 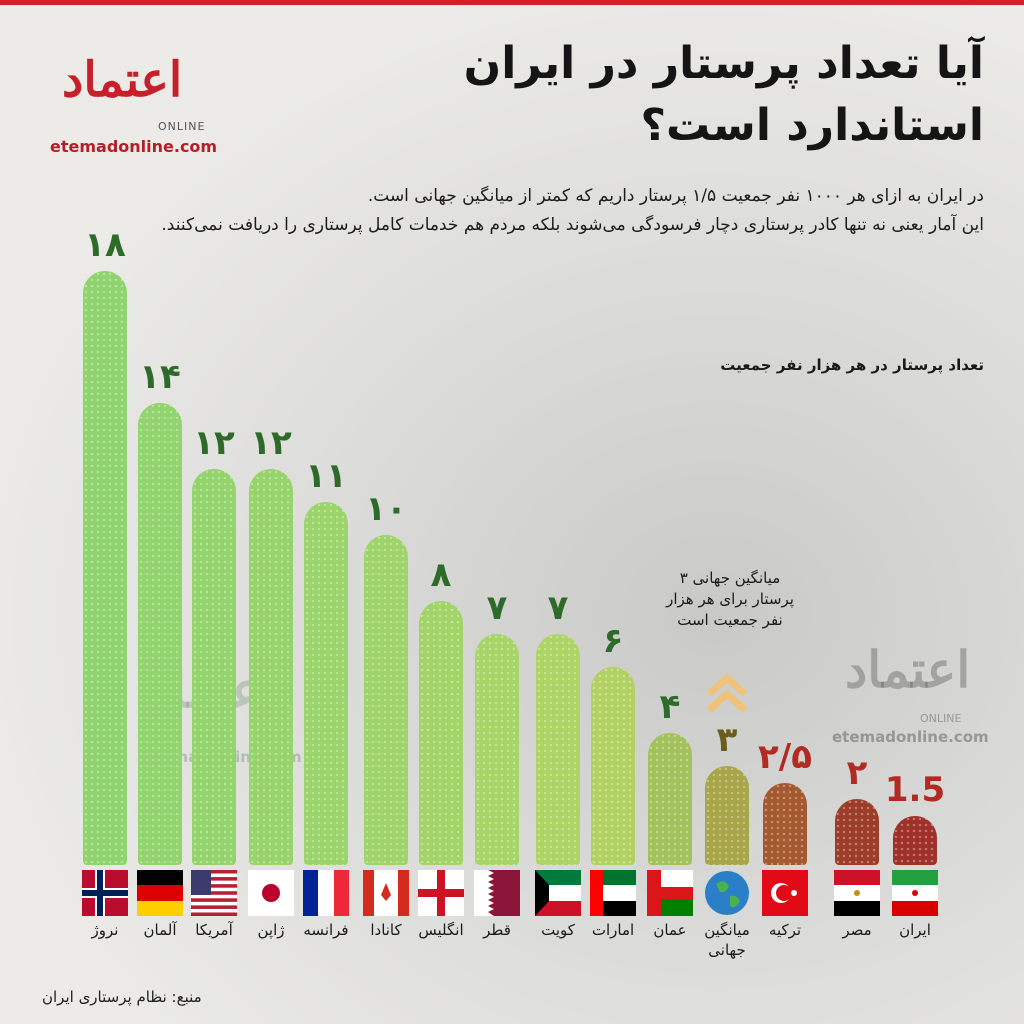 I want to click on x-tick-label: انگلیس, so click(x=441, y=930).